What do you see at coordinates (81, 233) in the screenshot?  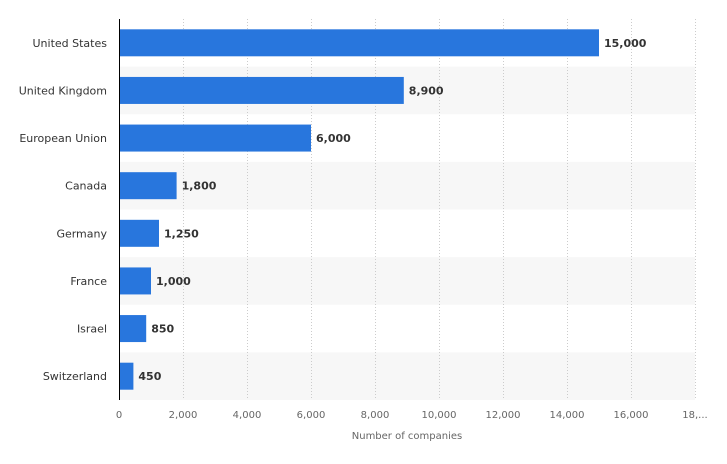 I see `category-label: Germany` at bounding box center [81, 233].